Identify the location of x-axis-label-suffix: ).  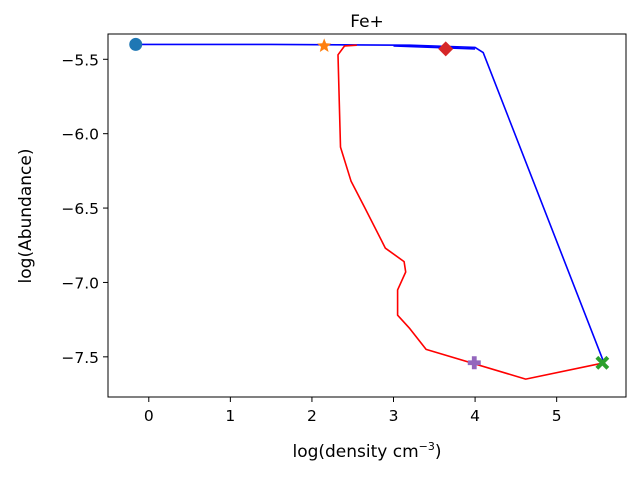
(438, 452).